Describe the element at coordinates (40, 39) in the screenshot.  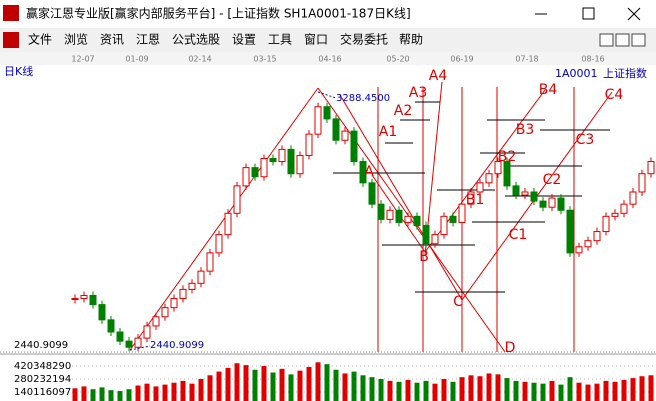
I see `menu-item: 文件` at that location.